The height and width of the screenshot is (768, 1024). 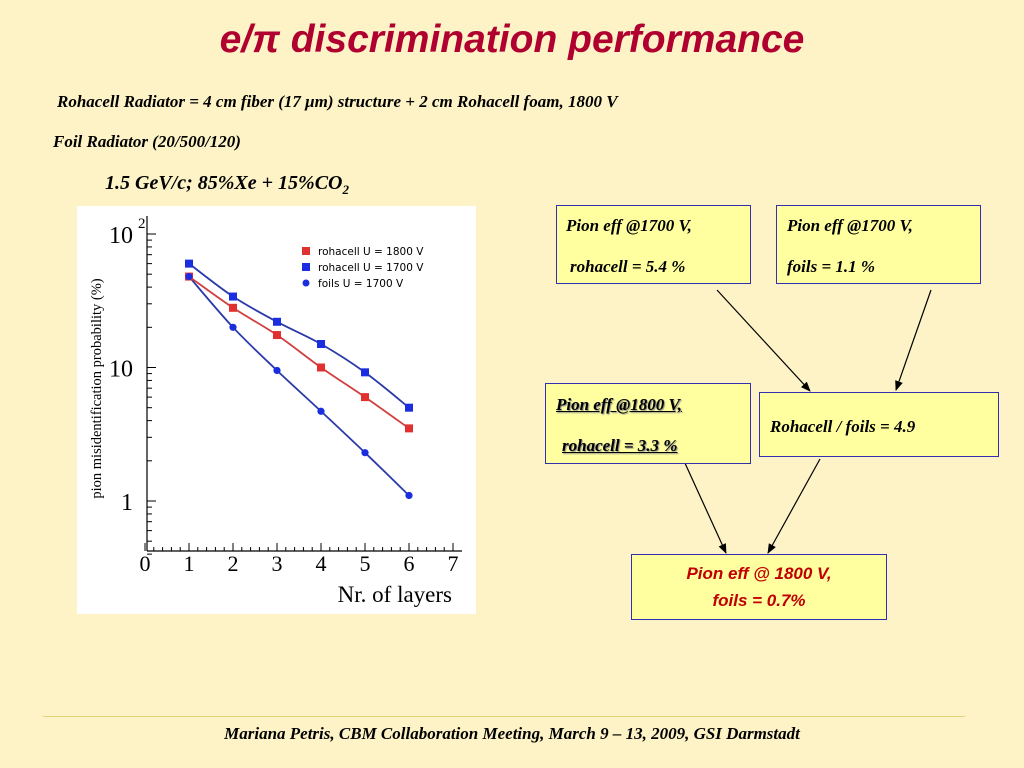 What do you see at coordinates (653, 244) in the screenshot?
I see `rohacell-1700-efficiency-box: Pion eff @1700 V, rohacell = 5.4 %` at bounding box center [653, 244].